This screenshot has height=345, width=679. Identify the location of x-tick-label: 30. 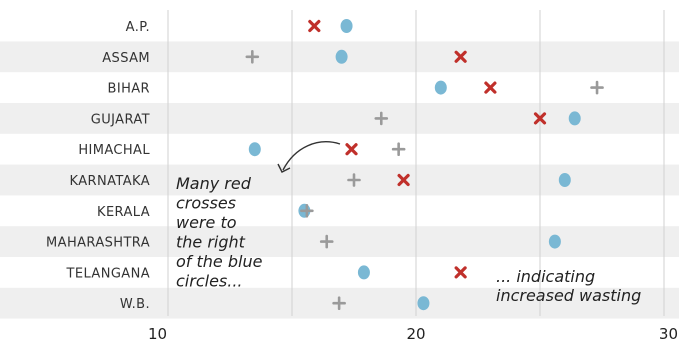
(668, 334).